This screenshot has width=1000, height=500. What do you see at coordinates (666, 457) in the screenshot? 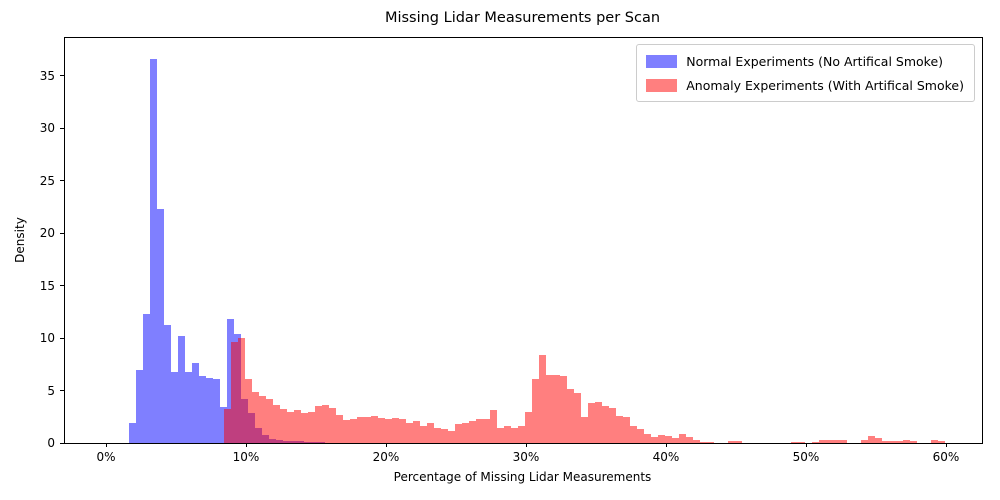
I see `x-tick-label: 40%` at bounding box center [666, 457].